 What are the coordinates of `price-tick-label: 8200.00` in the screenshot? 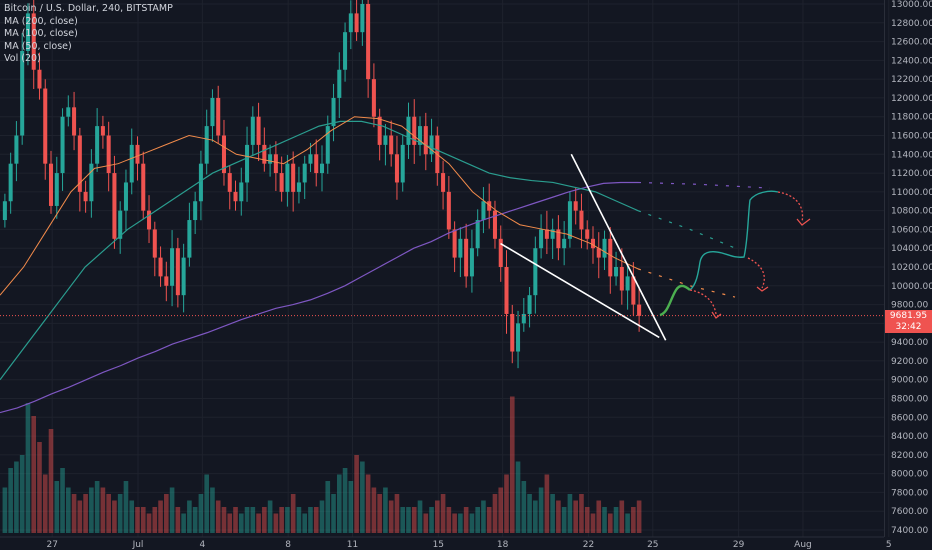 It's located at (909, 456).